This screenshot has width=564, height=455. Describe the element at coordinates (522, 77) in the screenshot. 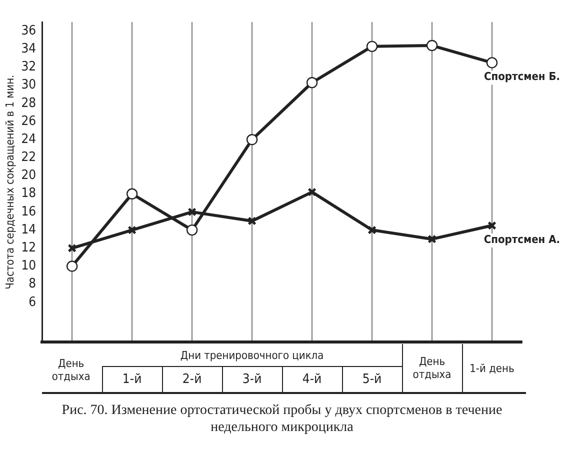

I see `series-label: Спортсмен Б.` at that location.